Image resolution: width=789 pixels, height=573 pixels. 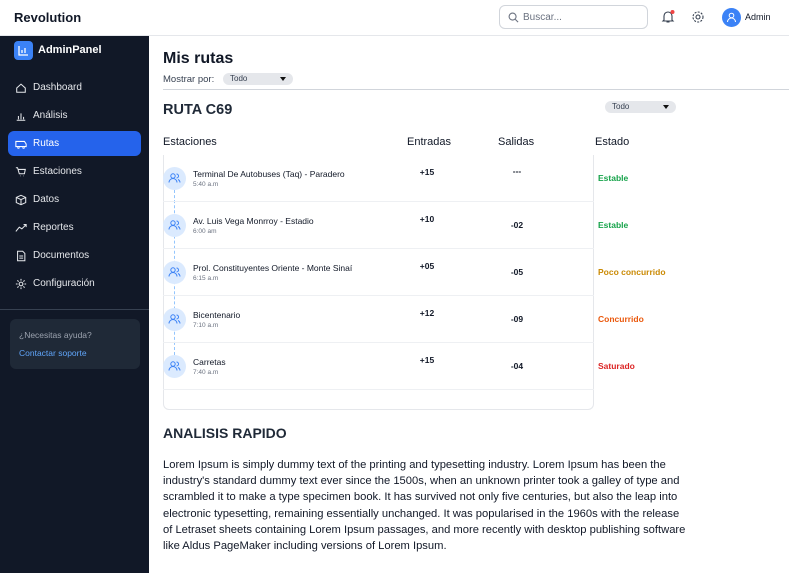 I want to click on station-name: Av. Luis Vega Monrroy - Estadio, so click(x=253, y=221).